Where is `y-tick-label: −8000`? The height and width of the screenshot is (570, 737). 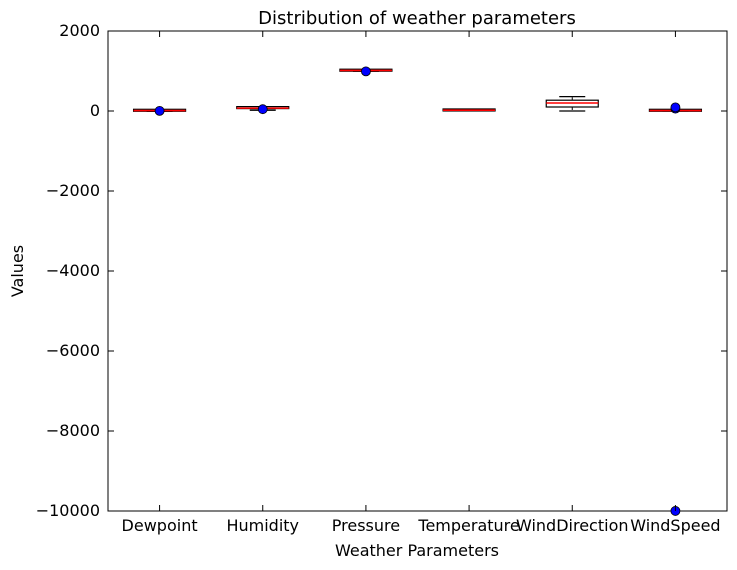 y-tick-label: −8000 is located at coordinates (73, 430).